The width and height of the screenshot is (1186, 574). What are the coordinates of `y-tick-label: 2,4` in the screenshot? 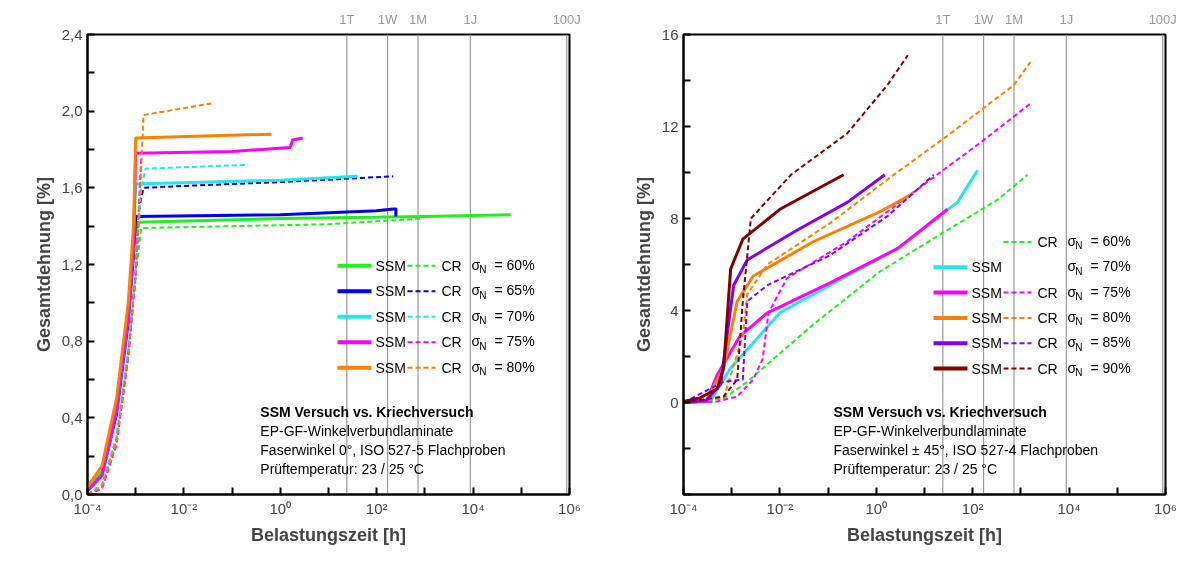 It's located at (72, 34).